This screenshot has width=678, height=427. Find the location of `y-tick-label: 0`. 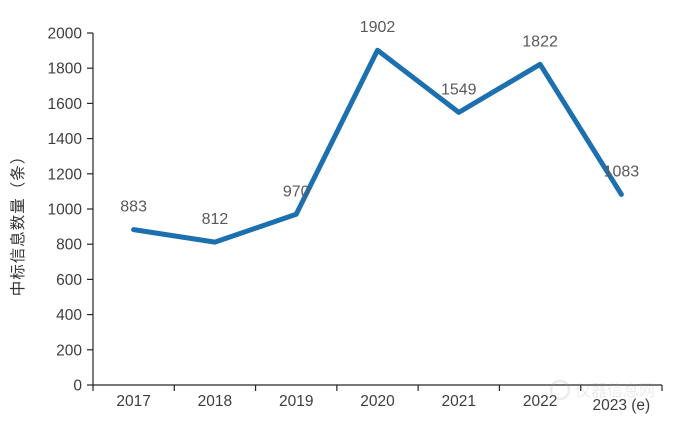

y-tick-label: 0 is located at coordinates (77, 386).